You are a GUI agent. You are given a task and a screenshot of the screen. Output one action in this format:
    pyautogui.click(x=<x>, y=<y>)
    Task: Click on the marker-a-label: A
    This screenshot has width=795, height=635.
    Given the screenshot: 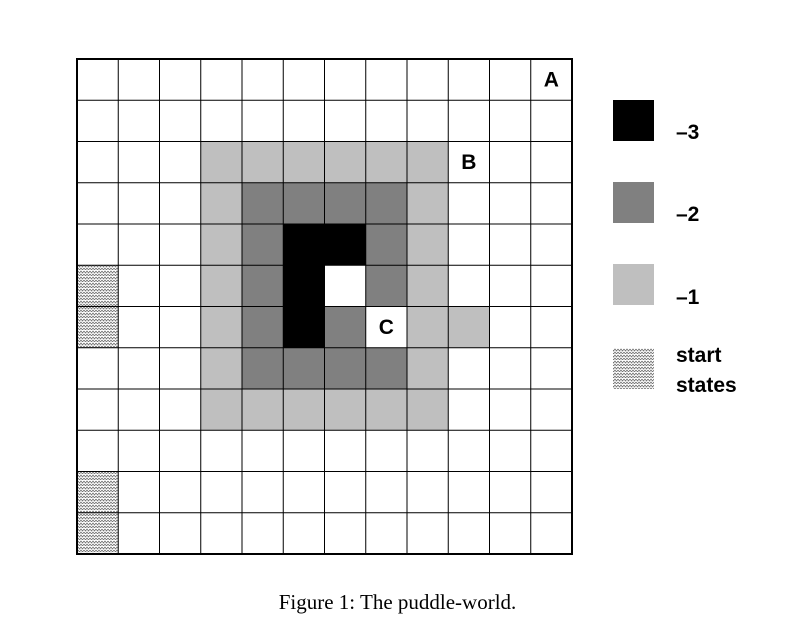 What is the action you would take?
    pyautogui.click(x=551, y=80)
    